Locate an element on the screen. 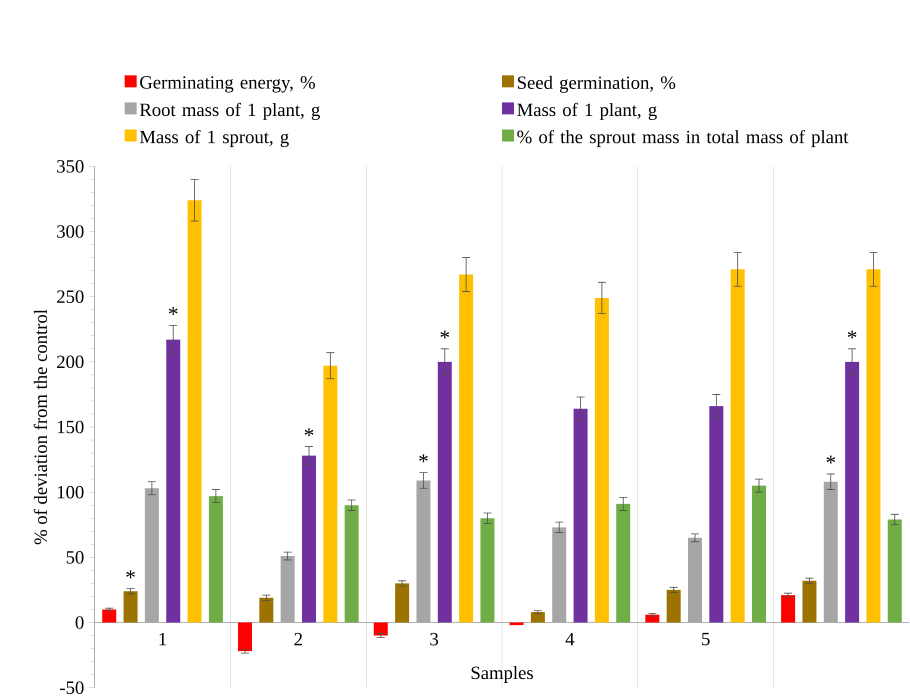  legend-label: Germinating energy, % is located at coordinates (227, 84).